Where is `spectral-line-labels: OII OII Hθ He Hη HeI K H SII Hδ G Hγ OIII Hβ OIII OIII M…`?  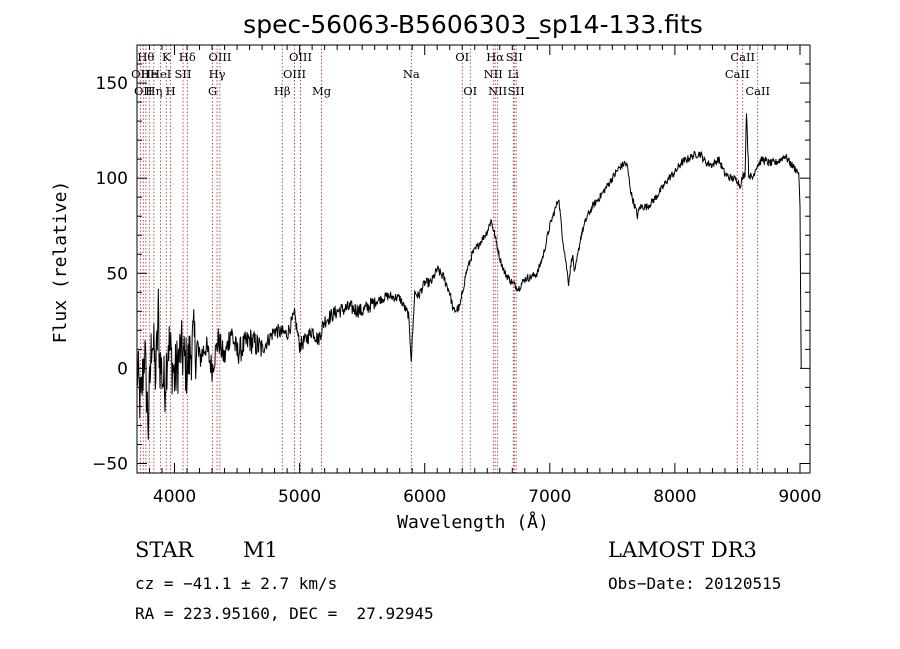 spectral-line-labels: OII OII Hθ He Hη HeI K H SII Hδ G Hγ OIII Hβ OIII OIII M… is located at coordinates (450, 74).